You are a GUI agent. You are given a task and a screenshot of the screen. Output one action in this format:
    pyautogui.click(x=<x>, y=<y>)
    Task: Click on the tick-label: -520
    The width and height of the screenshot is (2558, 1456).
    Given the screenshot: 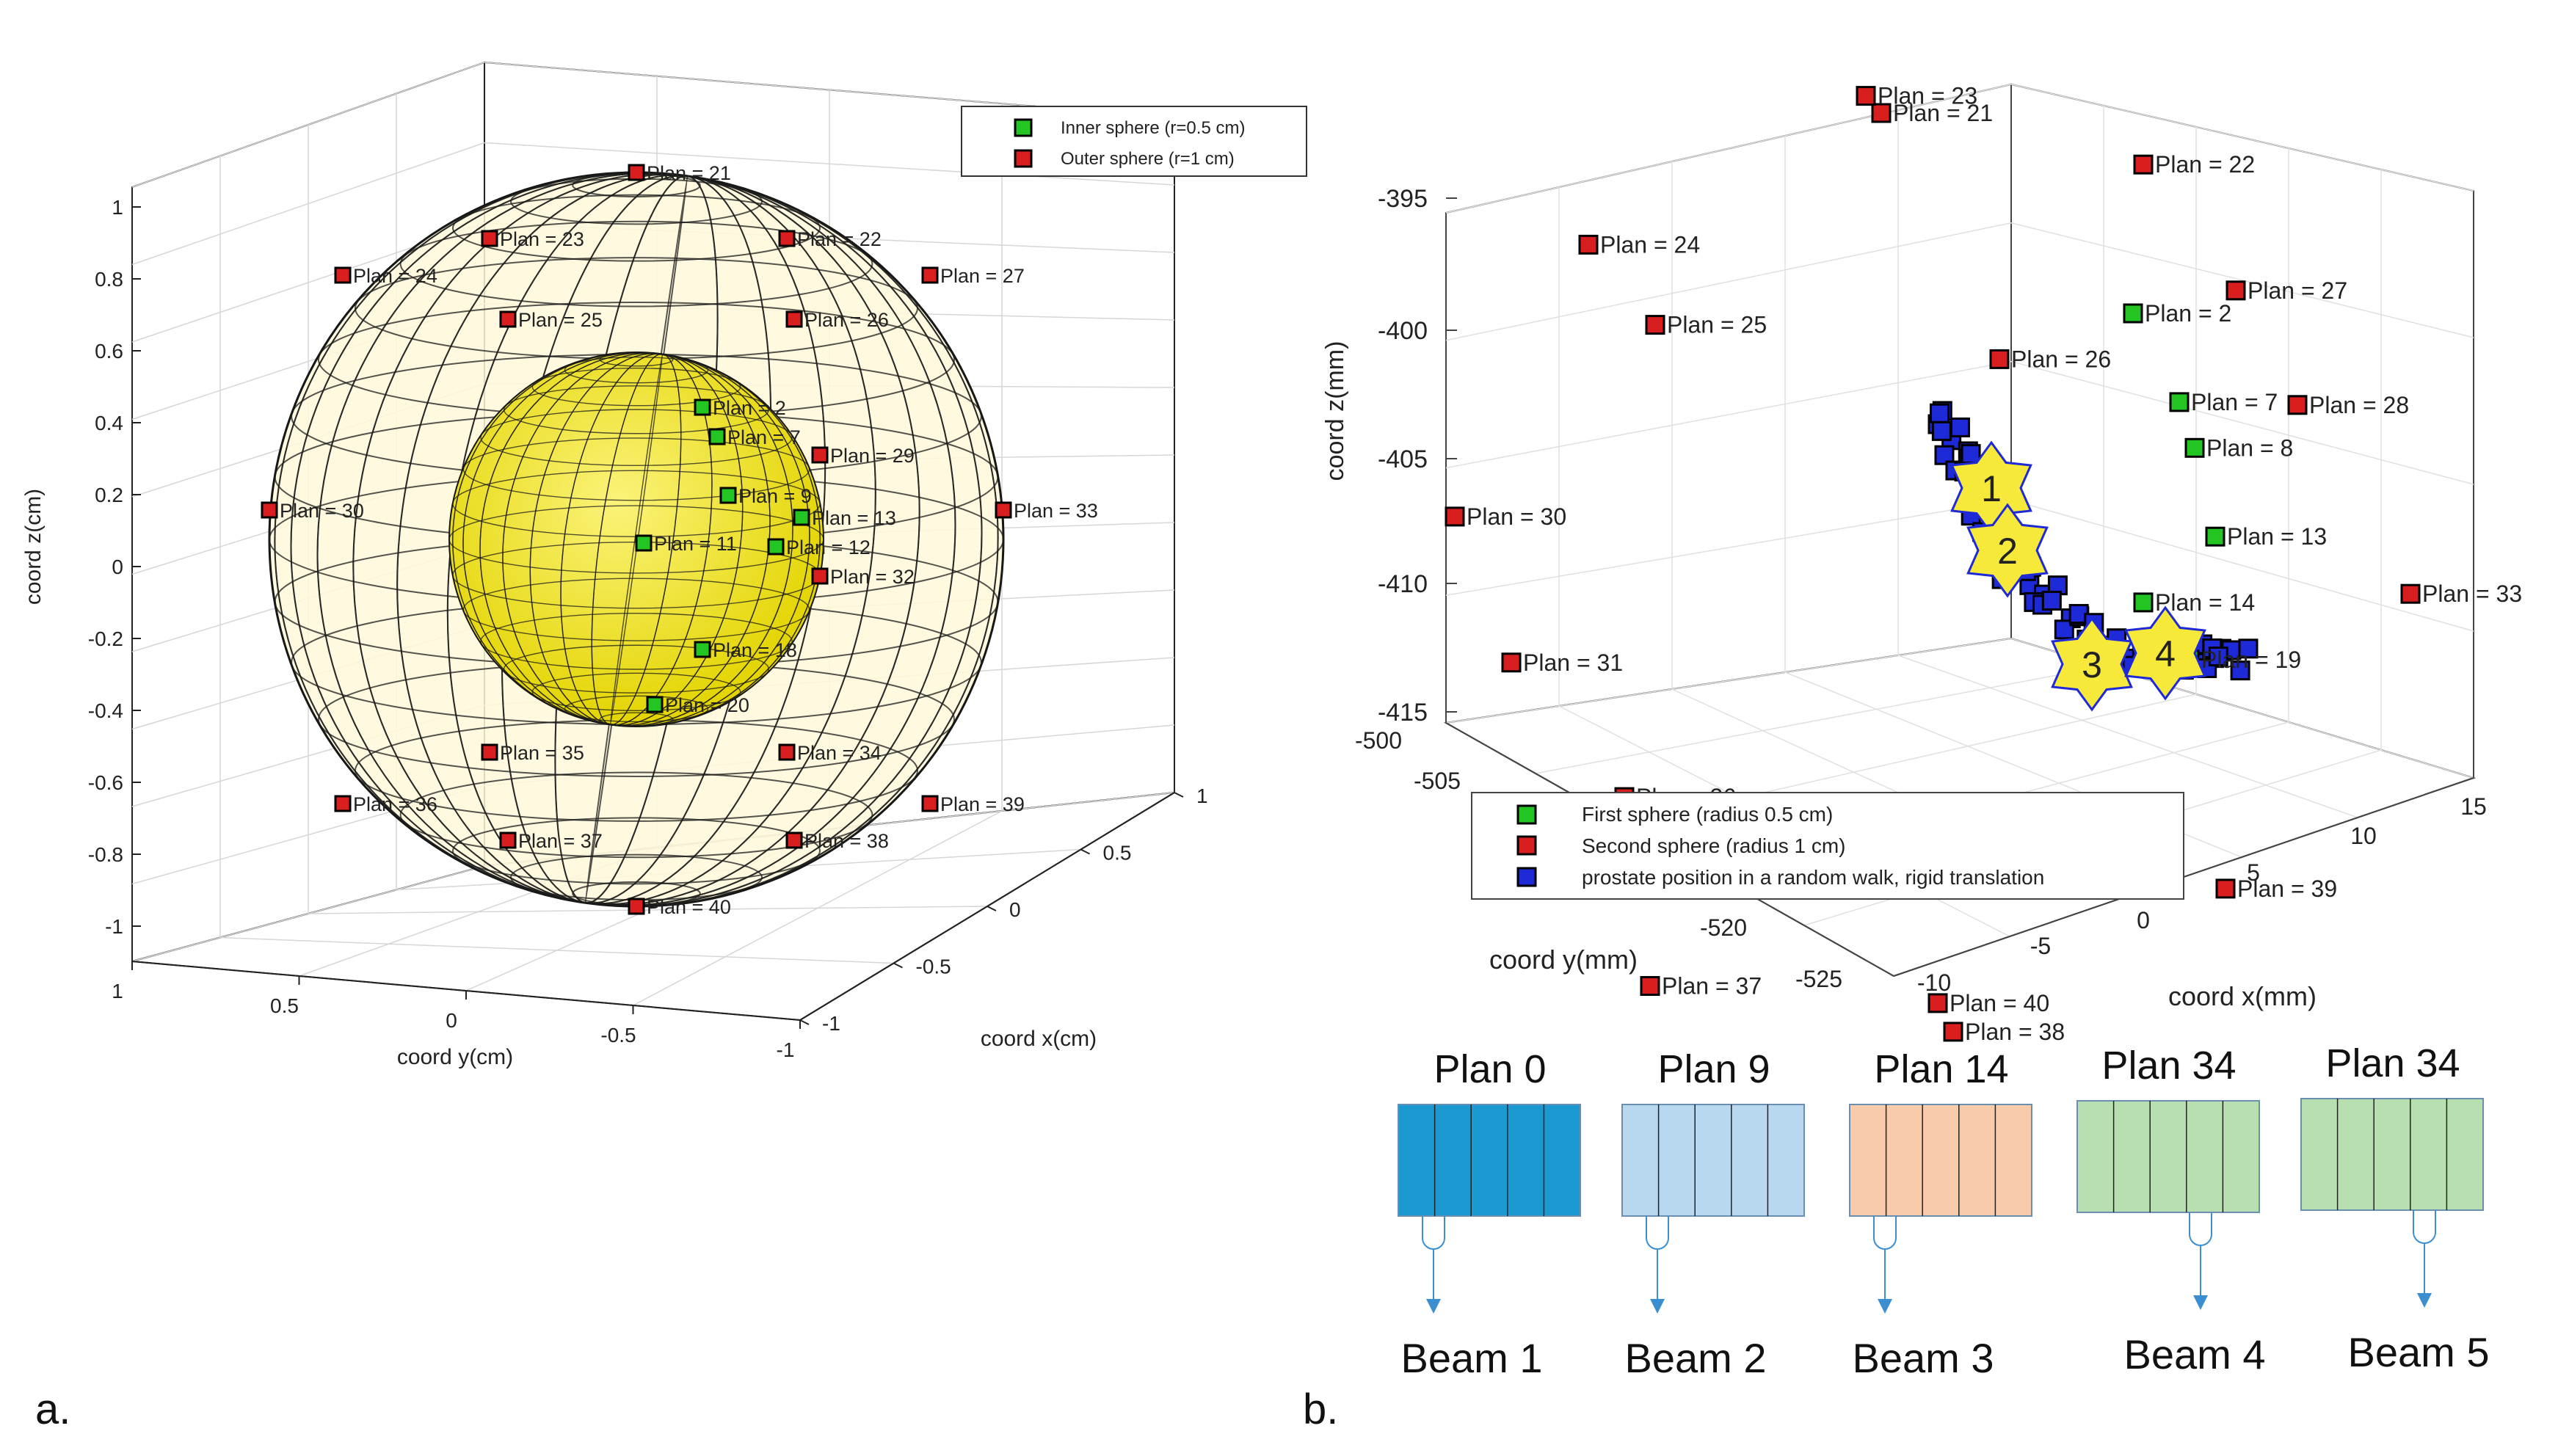 What is the action you would take?
    pyautogui.click(x=1723, y=927)
    